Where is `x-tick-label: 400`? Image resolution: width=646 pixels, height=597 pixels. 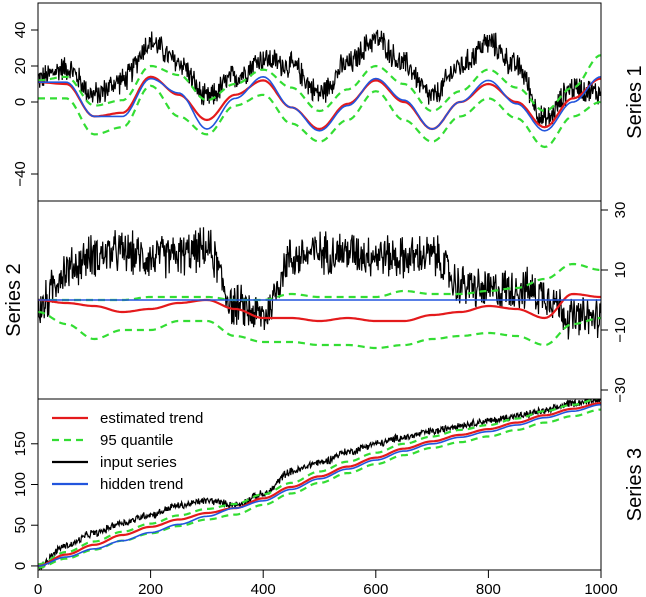
x-tick-label: 400 is located at coordinates (263, 589).